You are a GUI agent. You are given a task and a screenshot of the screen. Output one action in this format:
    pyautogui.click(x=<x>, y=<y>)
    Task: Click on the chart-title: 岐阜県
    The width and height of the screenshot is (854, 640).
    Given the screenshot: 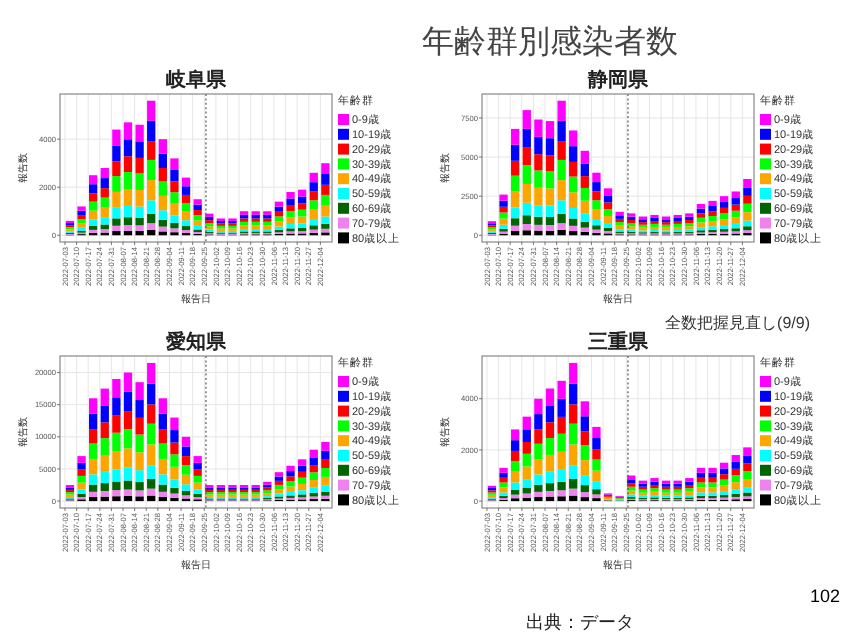 What is the action you would take?
    pyautogui.click(x=197, y=80)
    